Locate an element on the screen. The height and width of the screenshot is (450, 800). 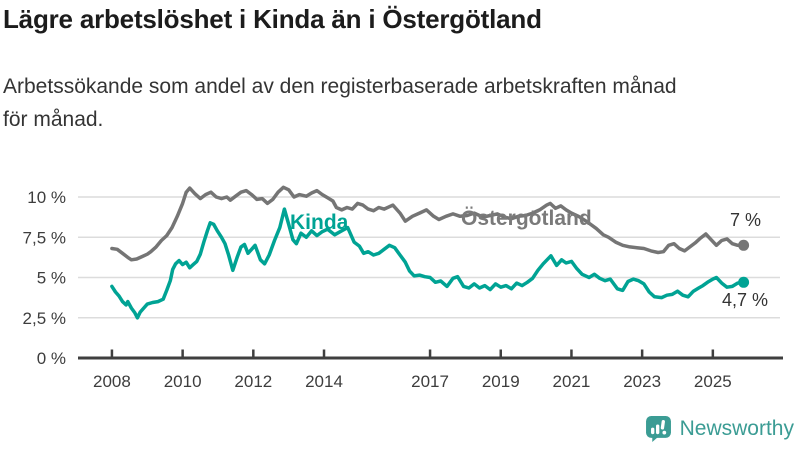
ostergotland-series-label: Östergötland is located at coordinates (526, 218).